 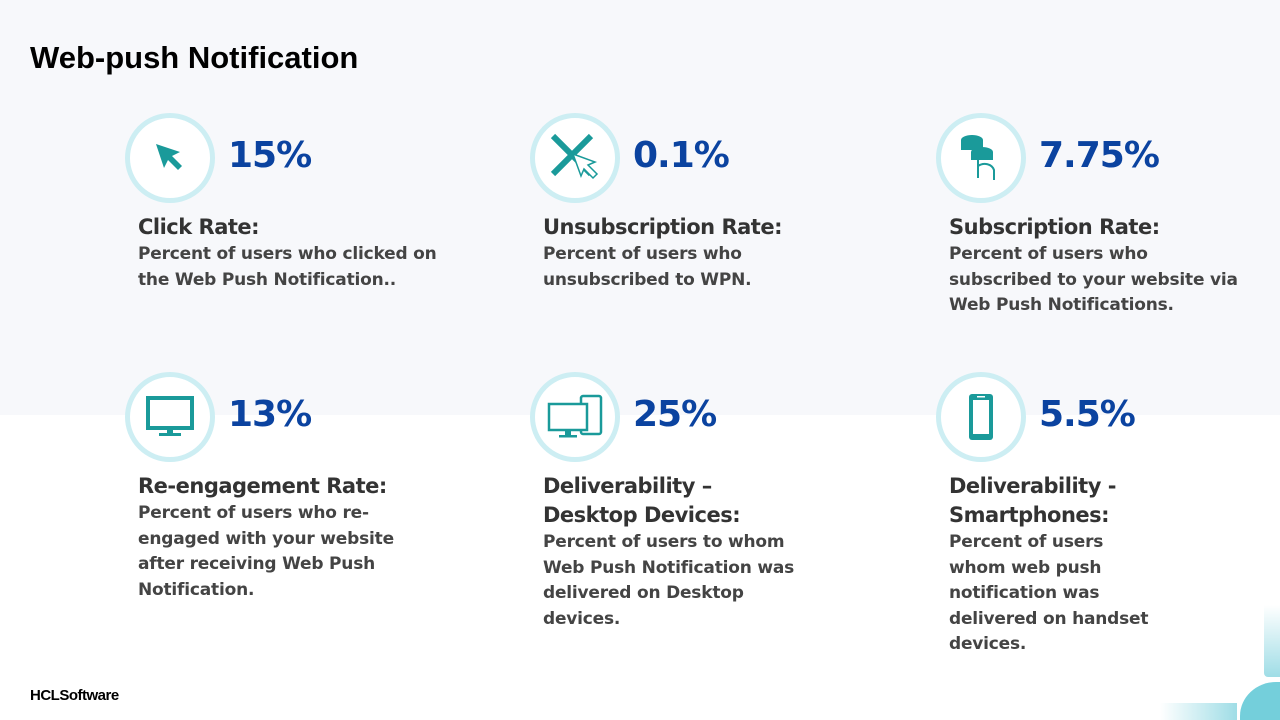 What do you see at coordinates (978, 157) in the screenshot?
I see `coins-hand-icon` at bounding box center [978, 157].